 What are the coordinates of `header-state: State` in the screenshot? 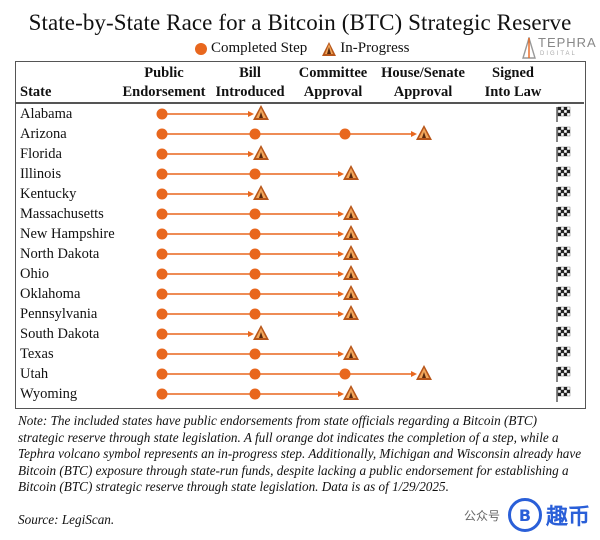 It's located at (36, 92).